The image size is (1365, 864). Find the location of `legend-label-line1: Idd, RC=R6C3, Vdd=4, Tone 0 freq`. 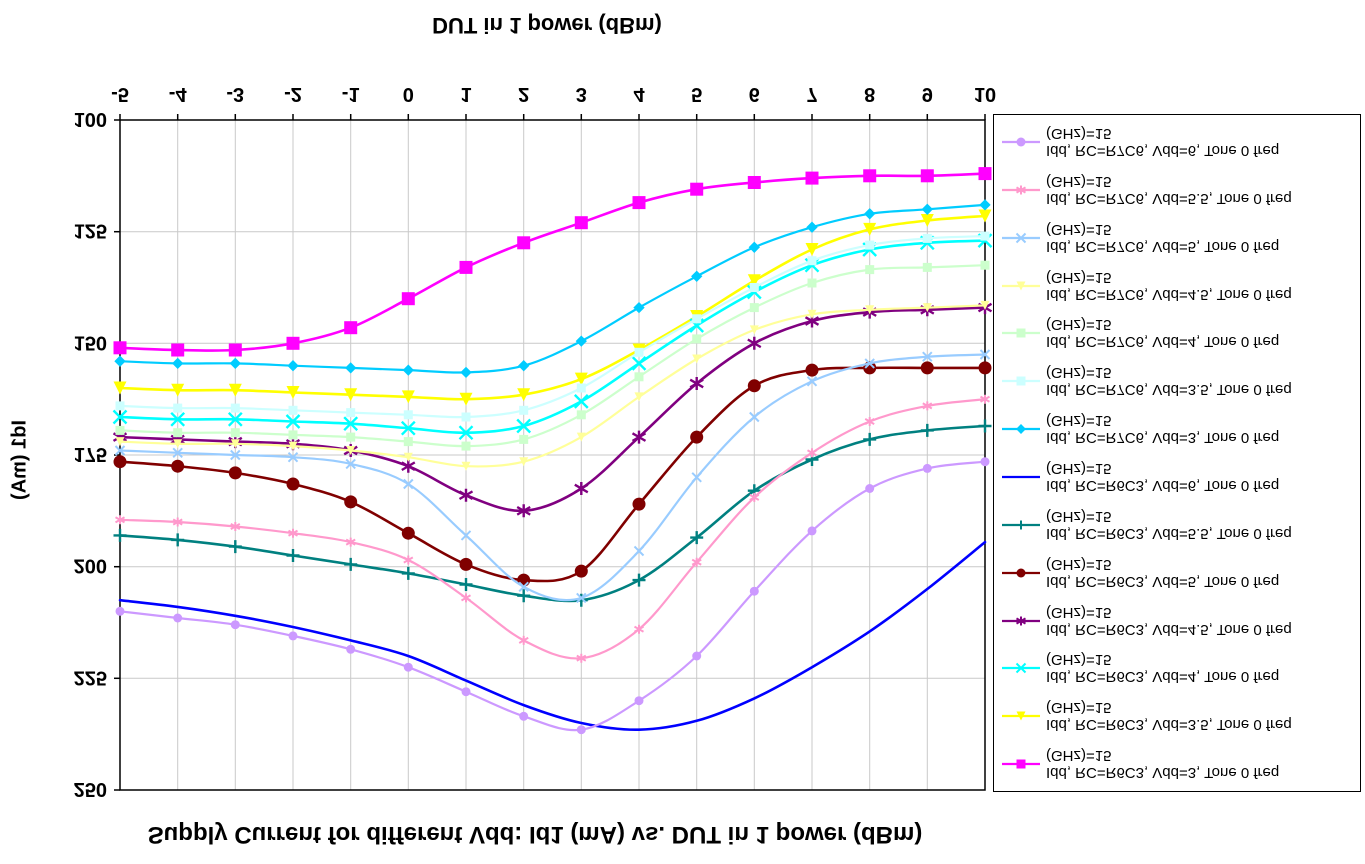

legend-label-line1: Idd, RC=R6C3, Vdd=4, Tone 0 freq is located at coordinates (1163, 677).